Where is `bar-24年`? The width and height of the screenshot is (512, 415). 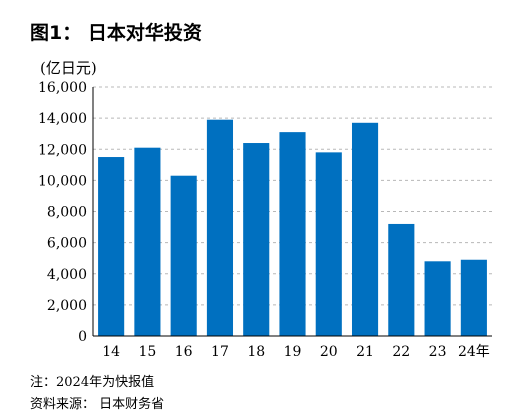 bar-24年 is located at coordinates (473, 297).